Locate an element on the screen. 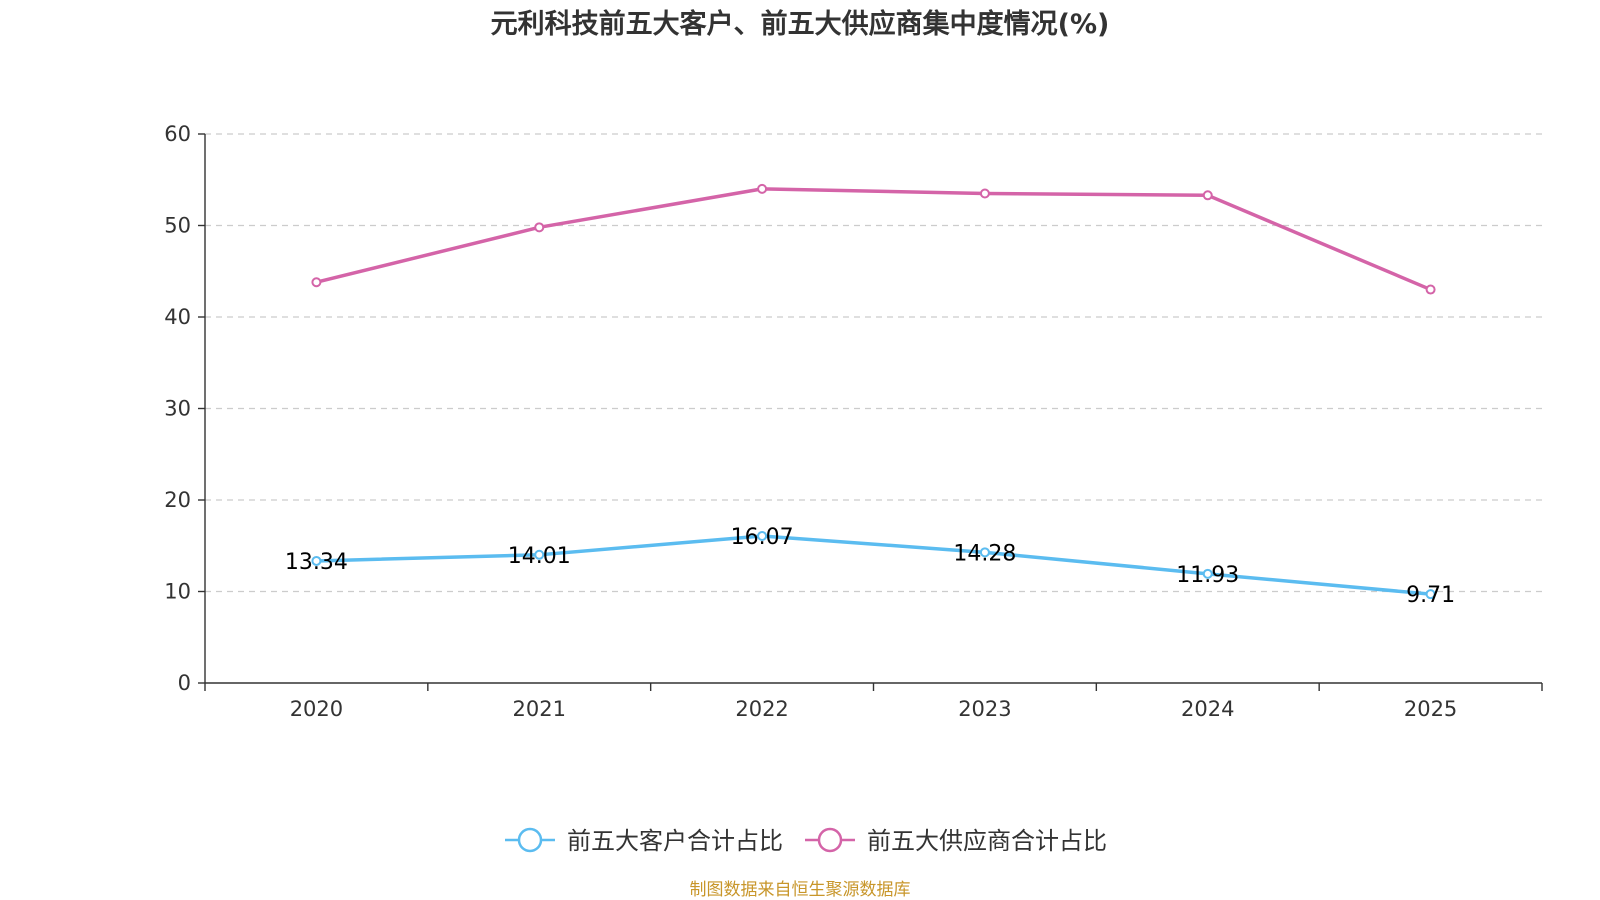 This screenshot has width=1600, height=900. x-tick-label: 2024 is located at coordinates (1207, 709).